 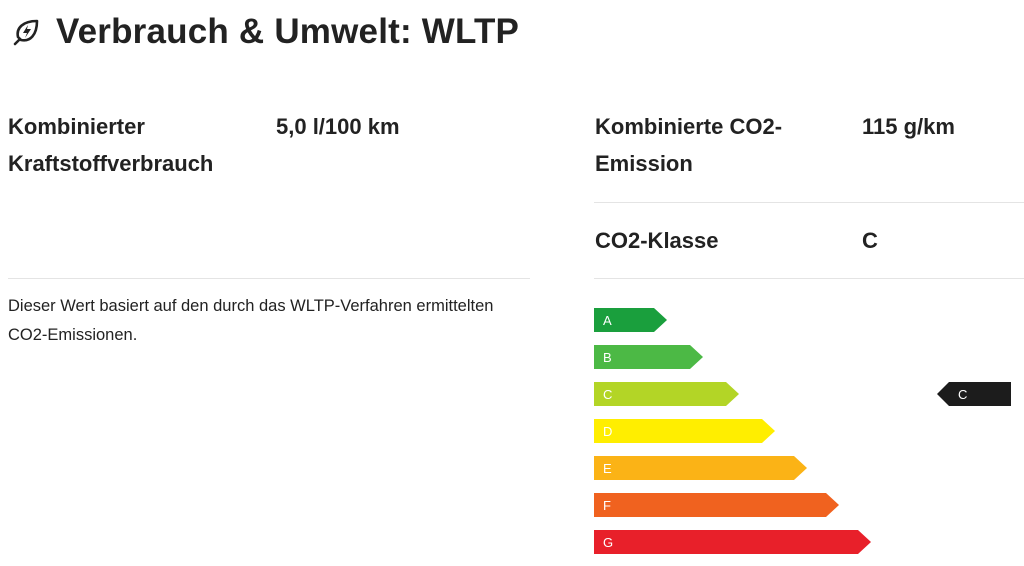 I want to click on selected-marker-letter: C, so click(x=962, y=394).